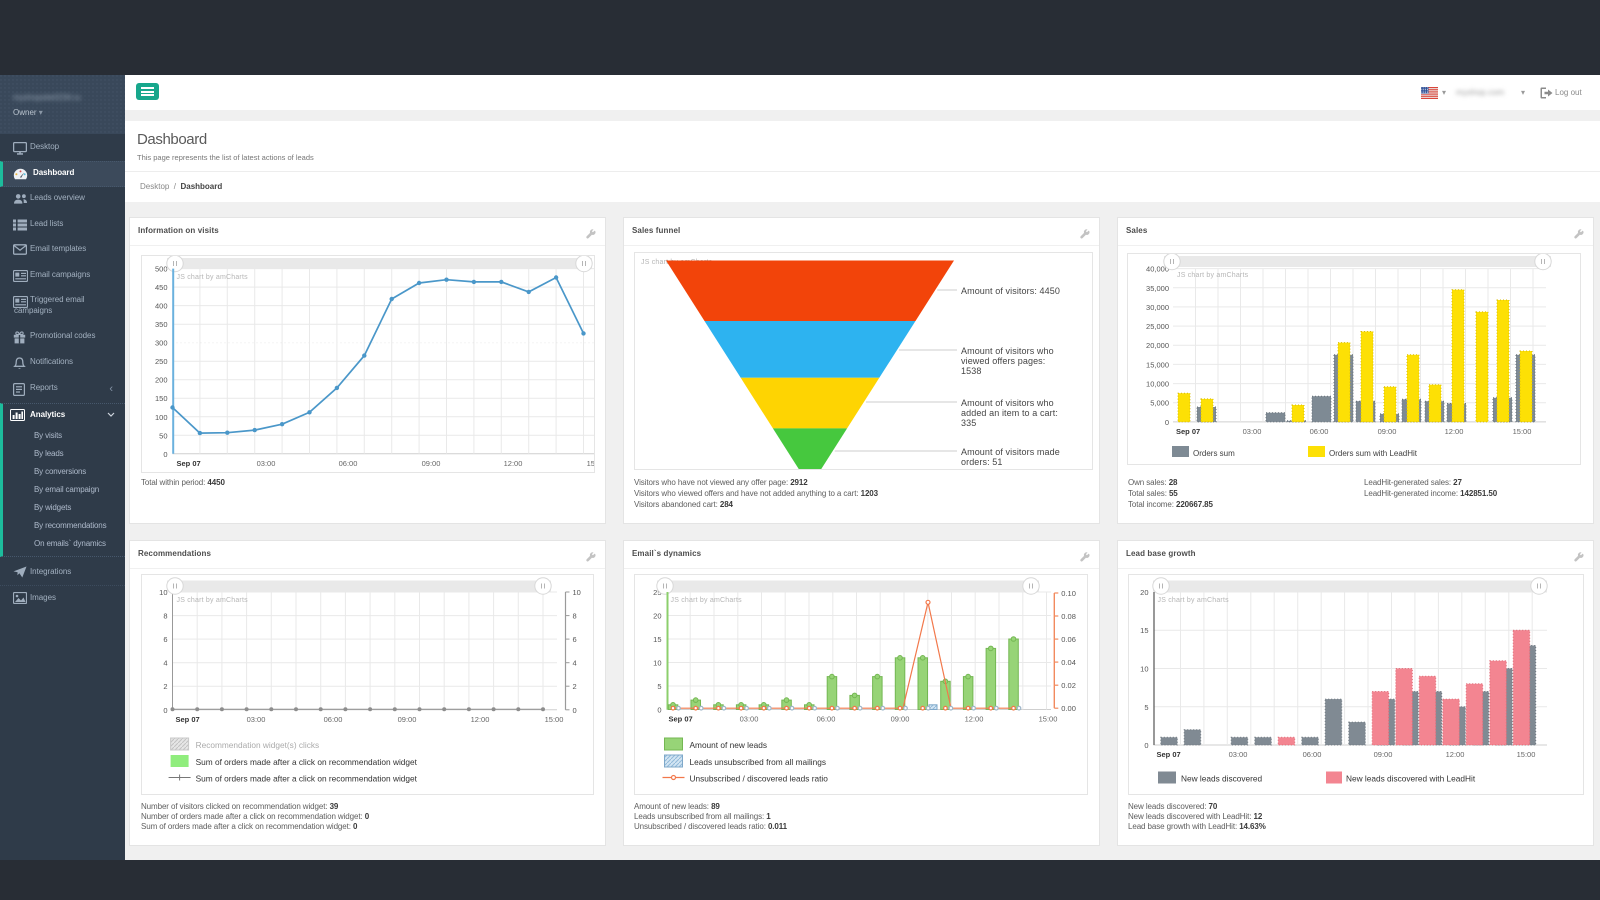  I want to click on svg-text: 450, so click(161, 287).